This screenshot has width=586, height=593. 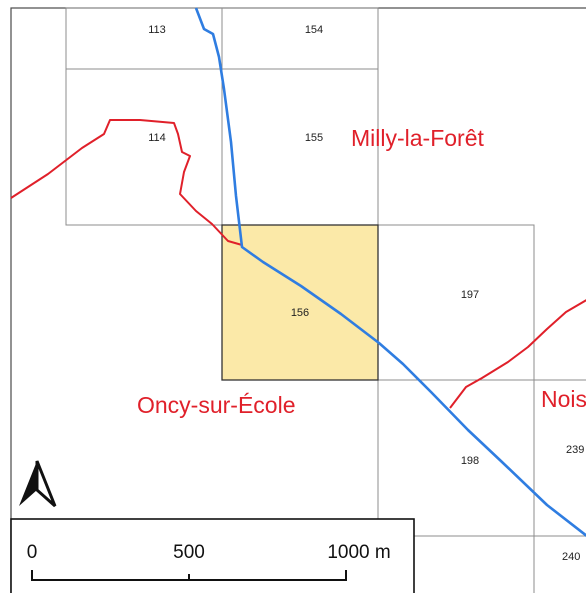 What do you see at coordinates (216, 405) in the screenshot?
I see `commune-label-oncy: Oncy-sur-École` at bounding box center [216, 405].